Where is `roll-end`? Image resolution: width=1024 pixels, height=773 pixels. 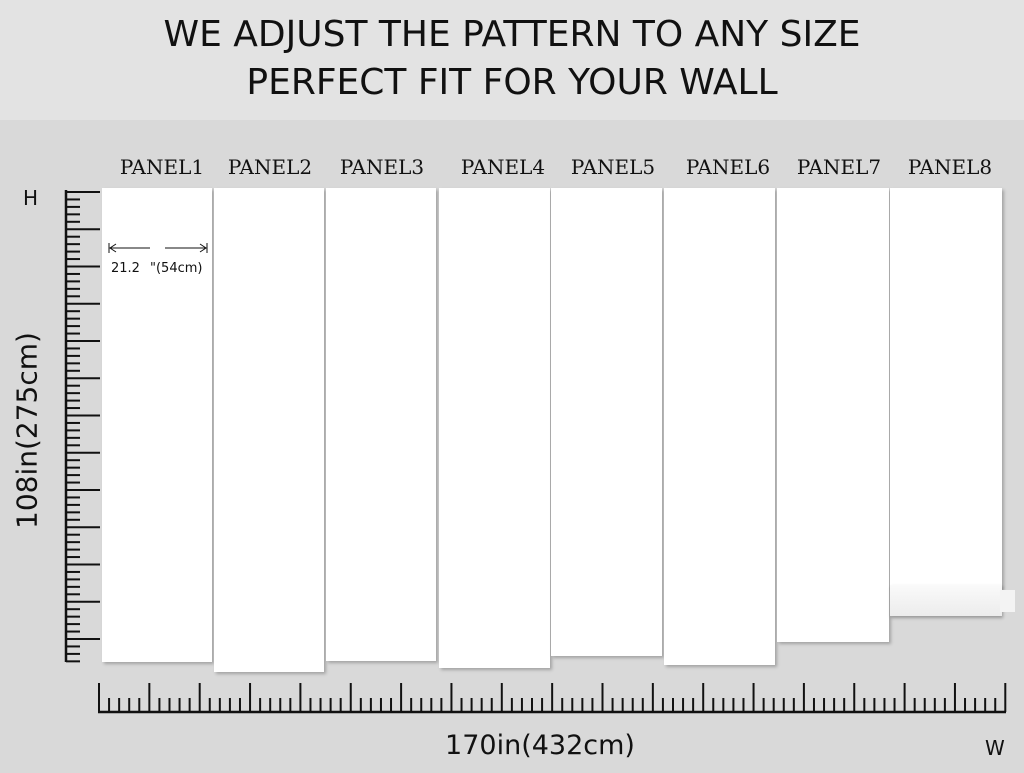
roll-end is located at coordinates (1007, 601).